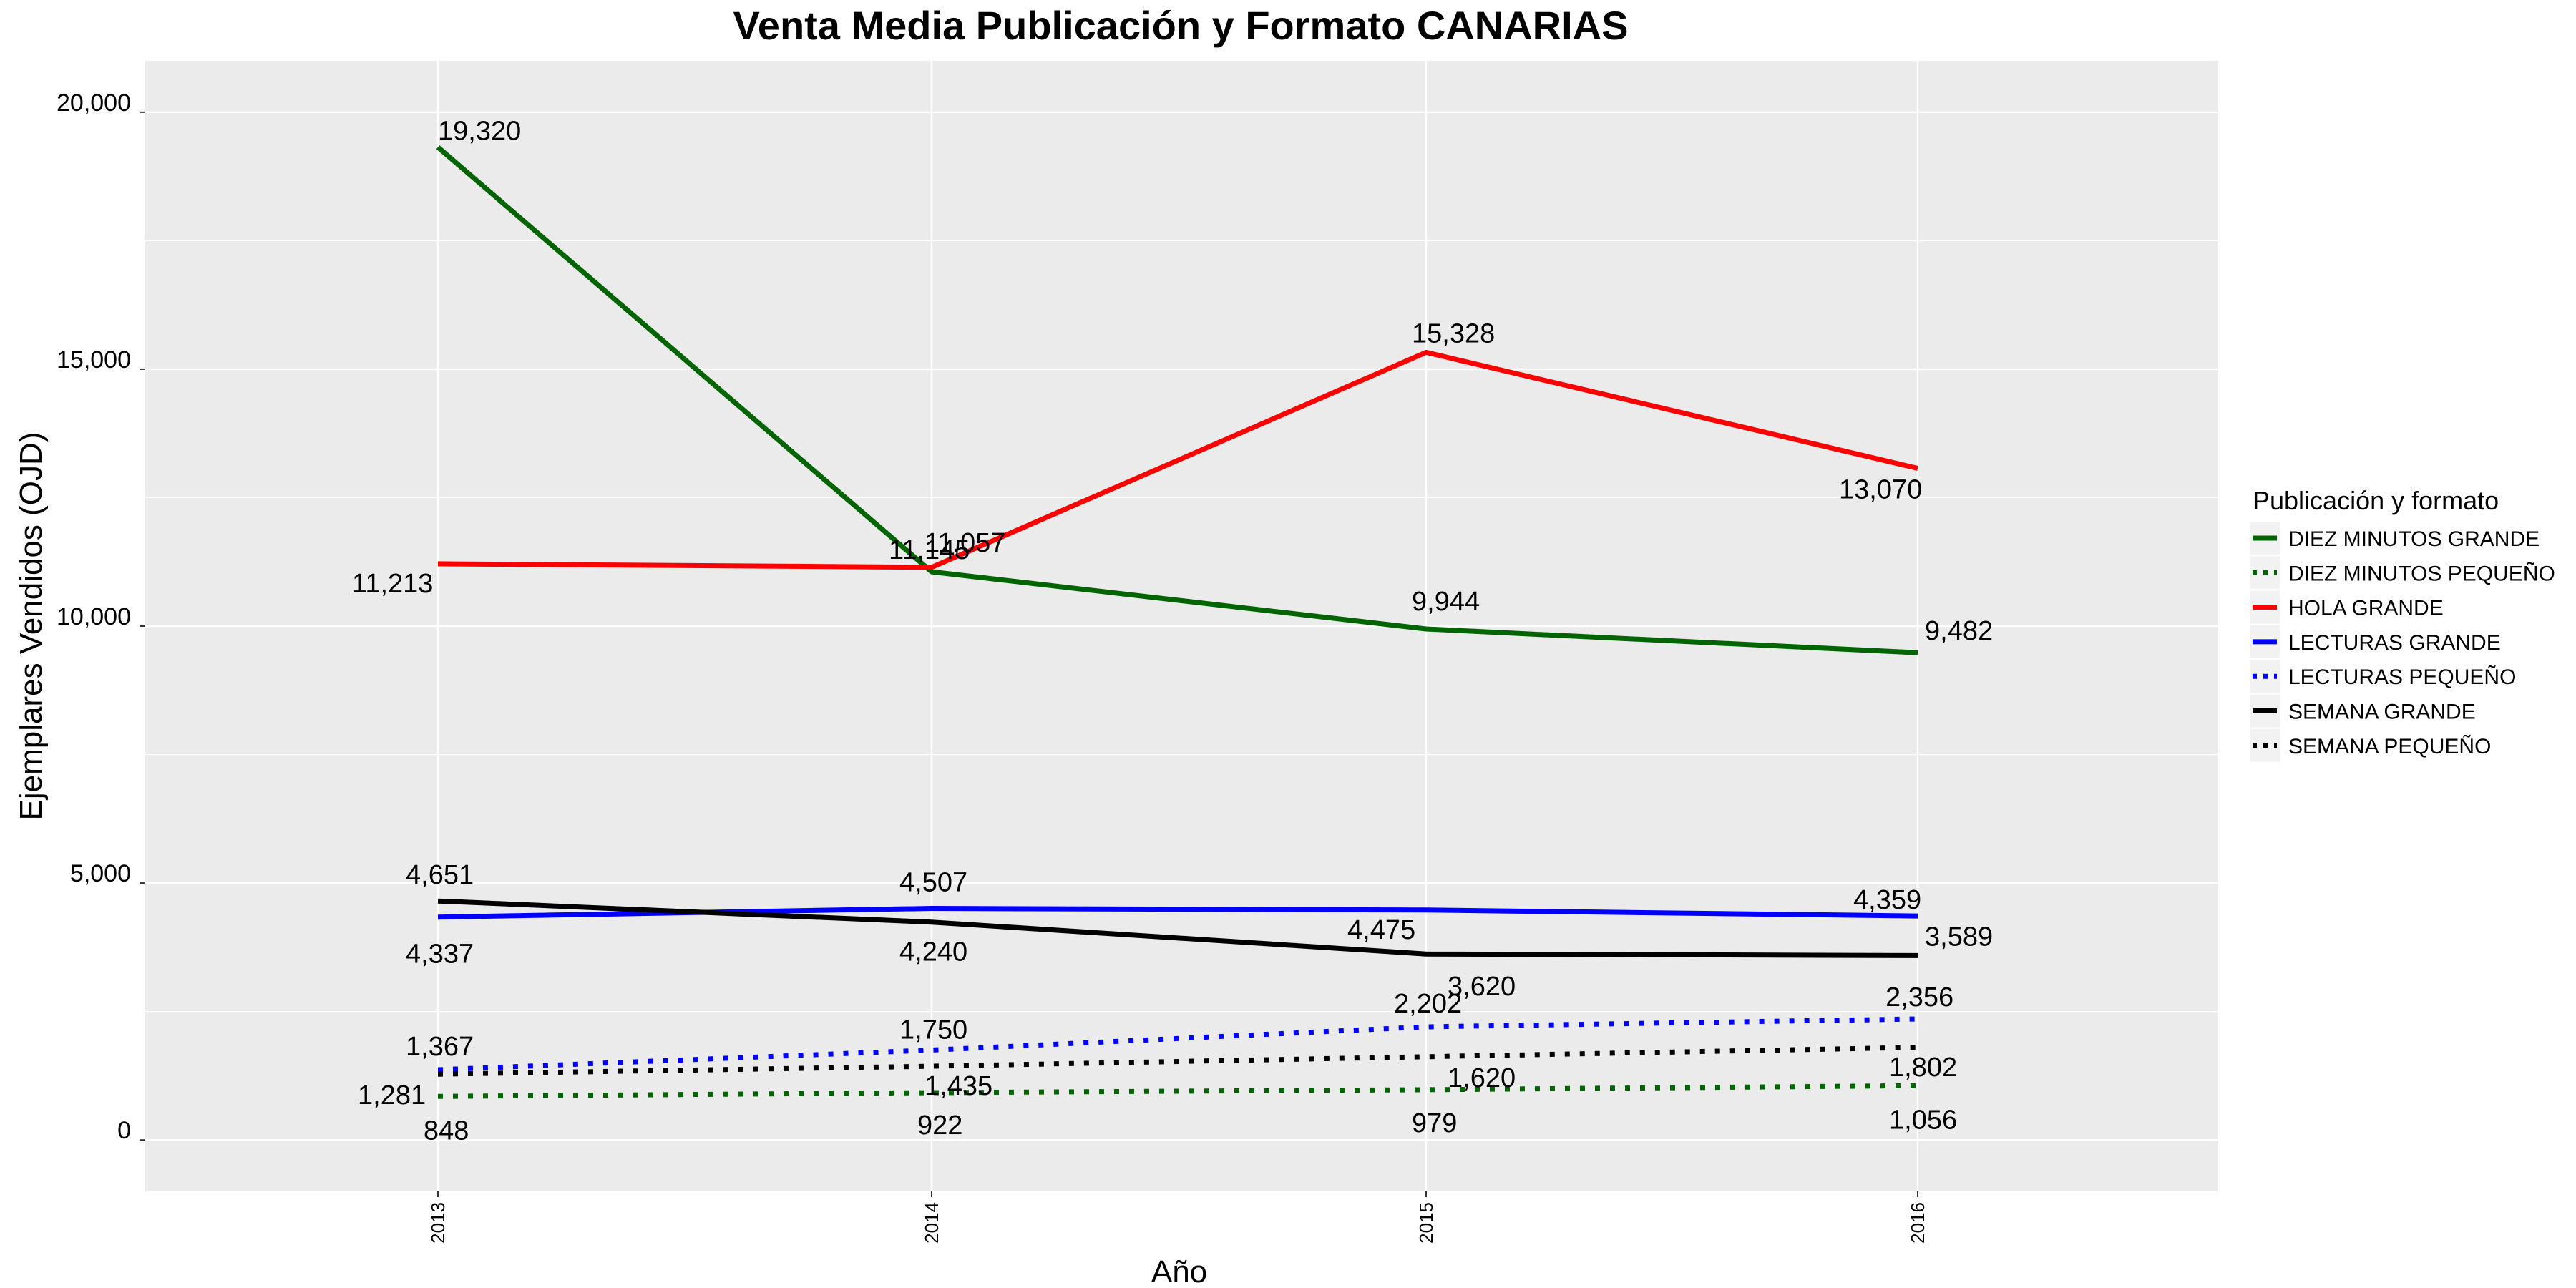 Image resolution: width=2576 pixels, height=1288 pixels. I want to click on y-axis-title: Ejemplares Vendidos (OJD), so click(31, 626).